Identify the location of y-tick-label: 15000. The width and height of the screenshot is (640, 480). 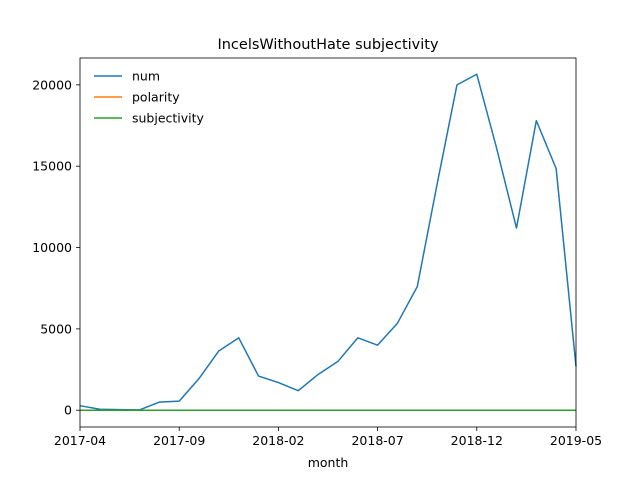
(52, 166).